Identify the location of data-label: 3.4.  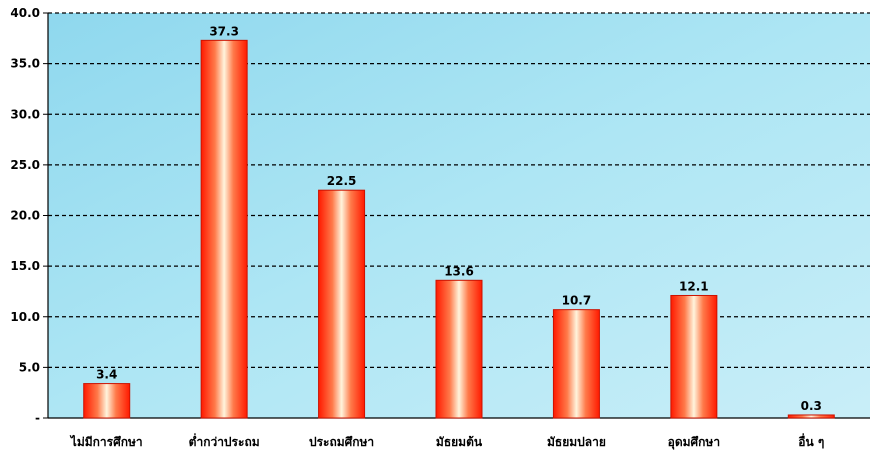
(106, 375).